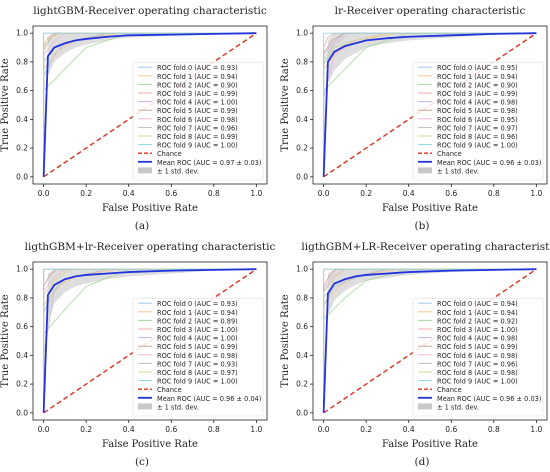 This screenshot has width=550, height=472. I want to click on panel-label: (b), so click(422, 226).